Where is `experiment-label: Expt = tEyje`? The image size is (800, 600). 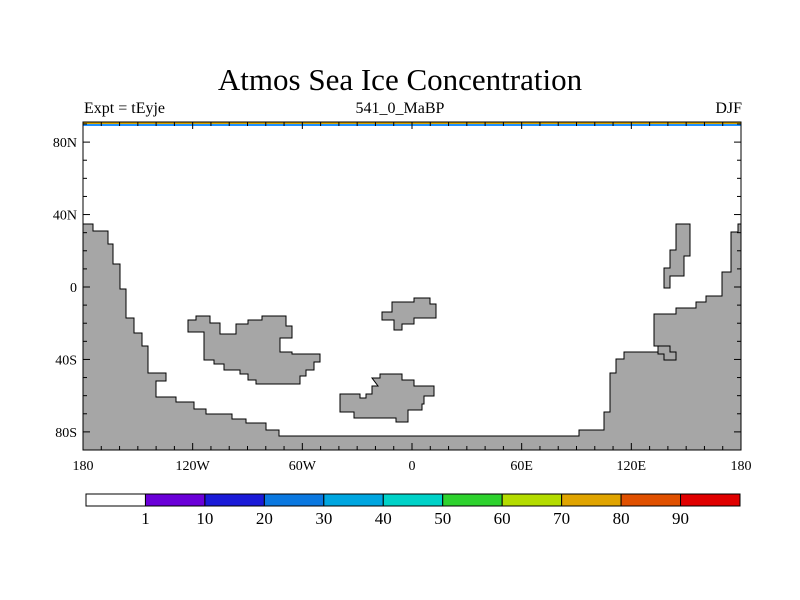
experiment-label: Expt = tEyje is located at coordinates (125, 108).